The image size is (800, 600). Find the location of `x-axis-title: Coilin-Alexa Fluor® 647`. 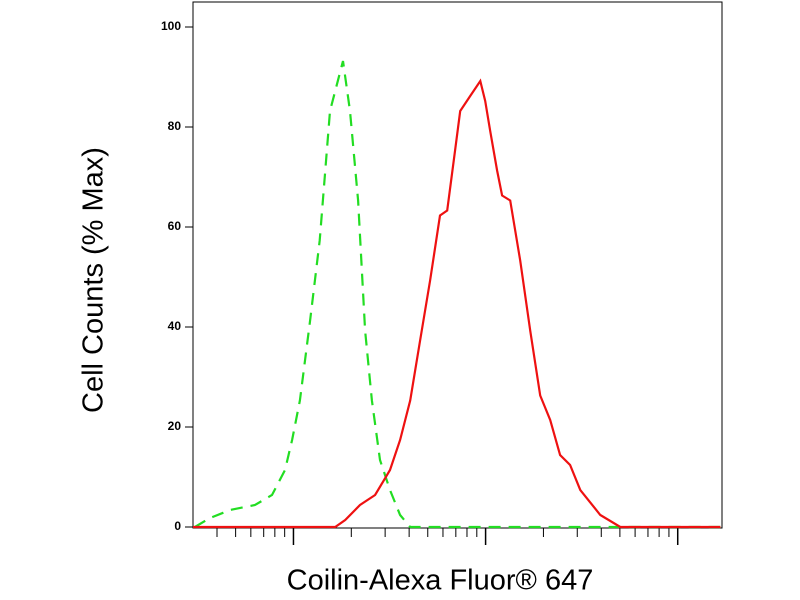

x-axis-title: Coilin-Alexa Fluor® 647 is located at coordinates (440, 581).